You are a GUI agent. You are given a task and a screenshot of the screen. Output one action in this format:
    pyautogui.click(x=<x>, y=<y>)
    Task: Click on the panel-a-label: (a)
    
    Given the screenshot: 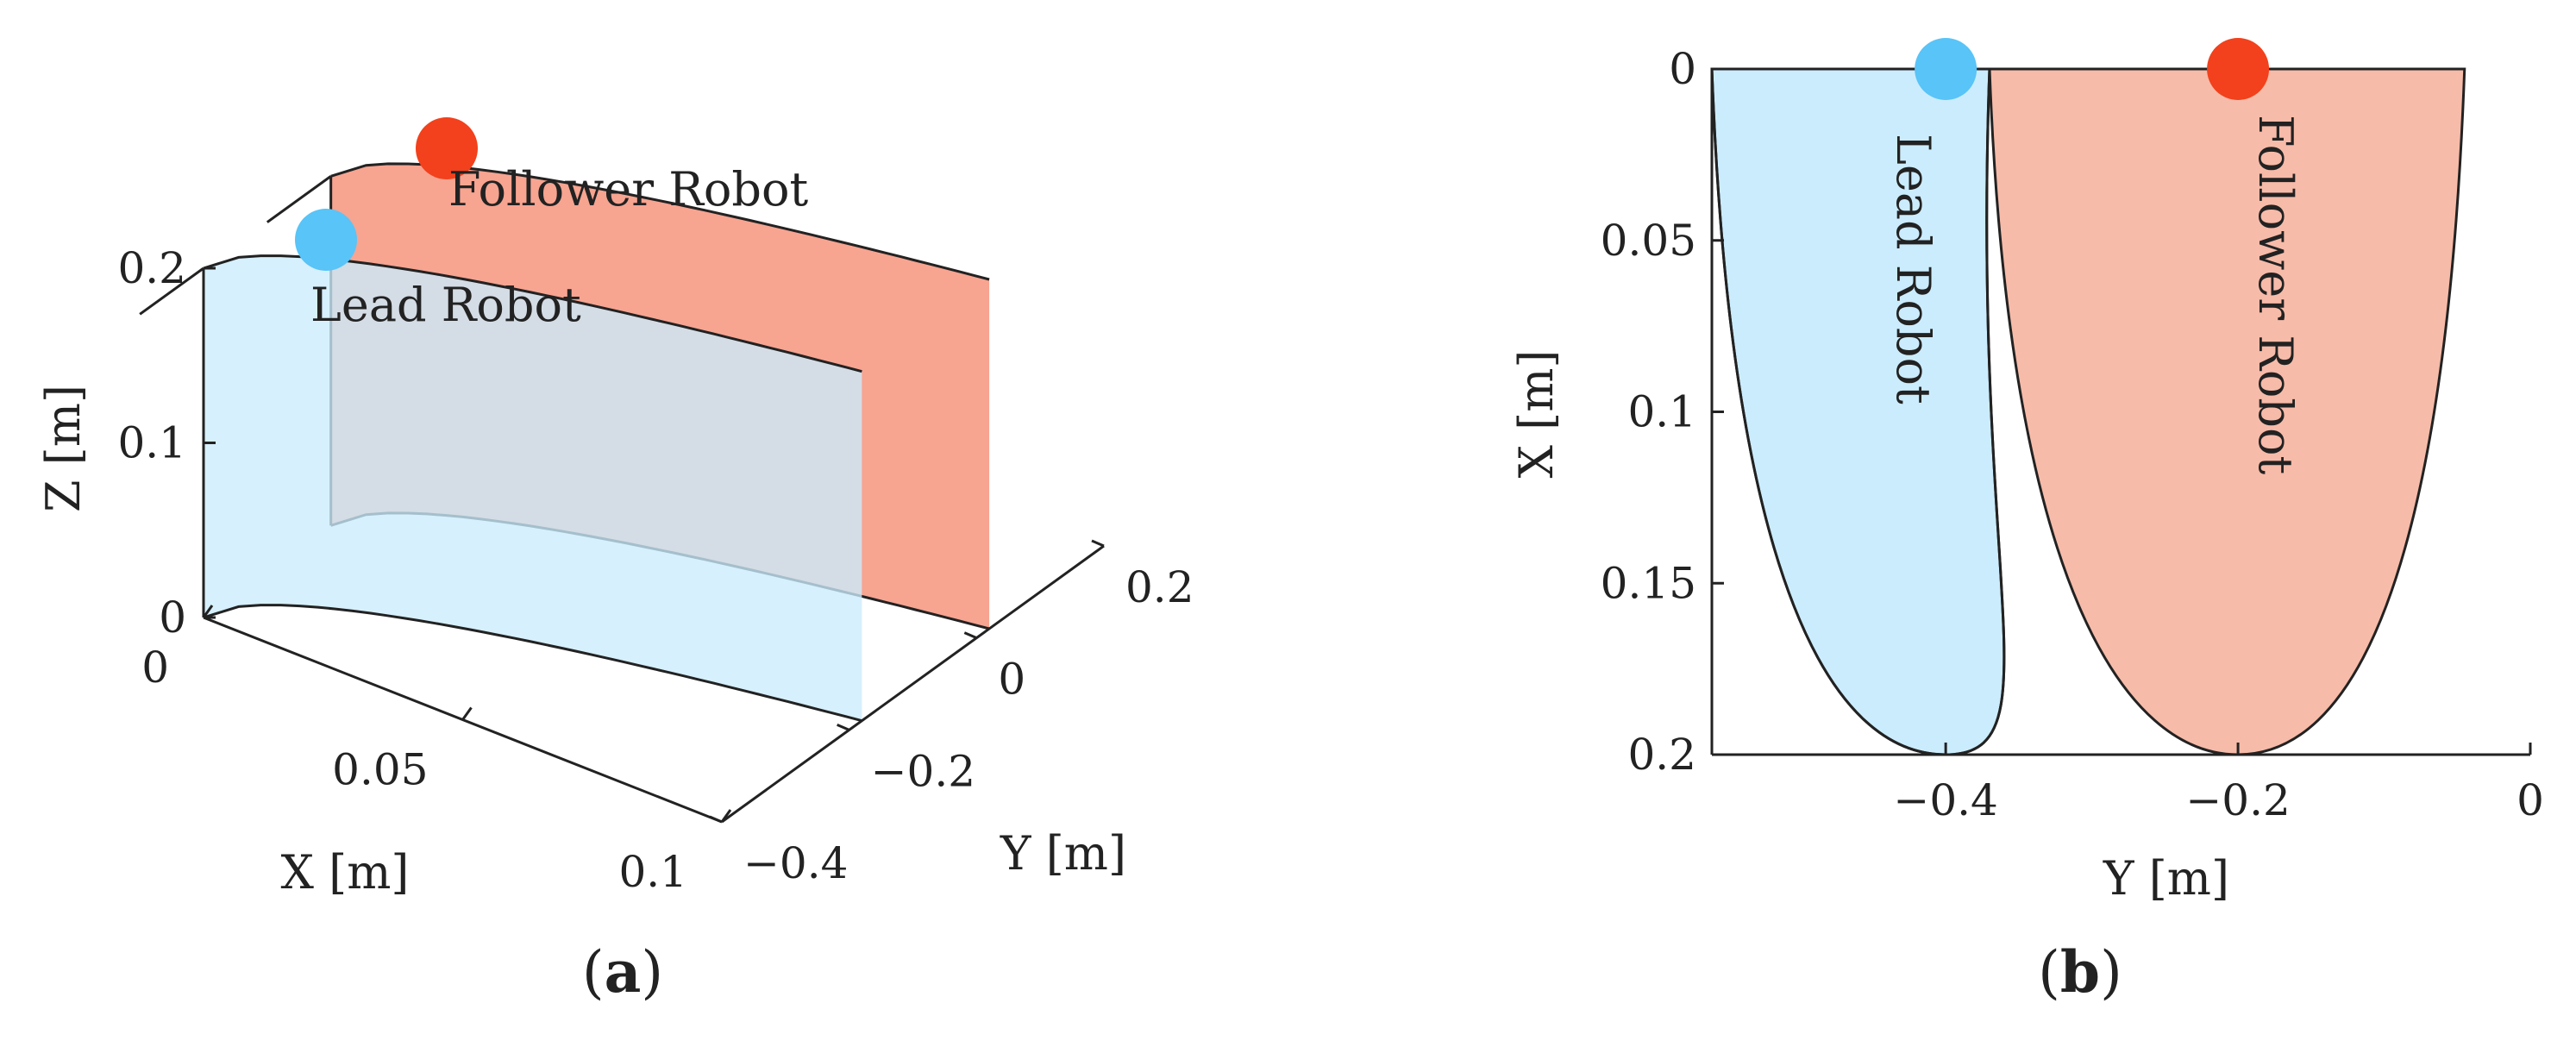 What is the action you would take?
    pyautogui.click(x=622, y=972)
    